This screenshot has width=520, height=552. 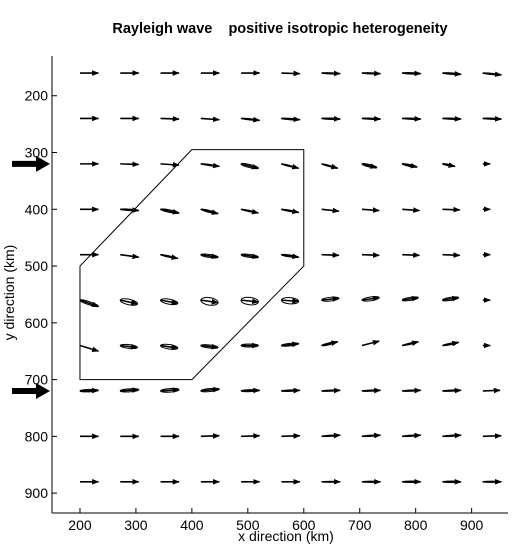 I want to click on y-tick-label: 800, so click(x=37, y=436).